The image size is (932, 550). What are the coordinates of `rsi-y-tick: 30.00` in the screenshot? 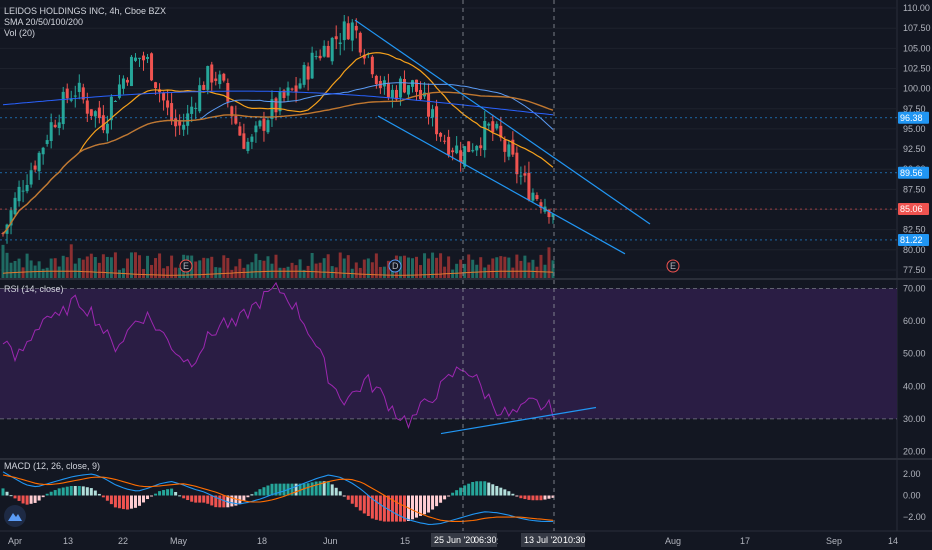 It's located at (914, 419).